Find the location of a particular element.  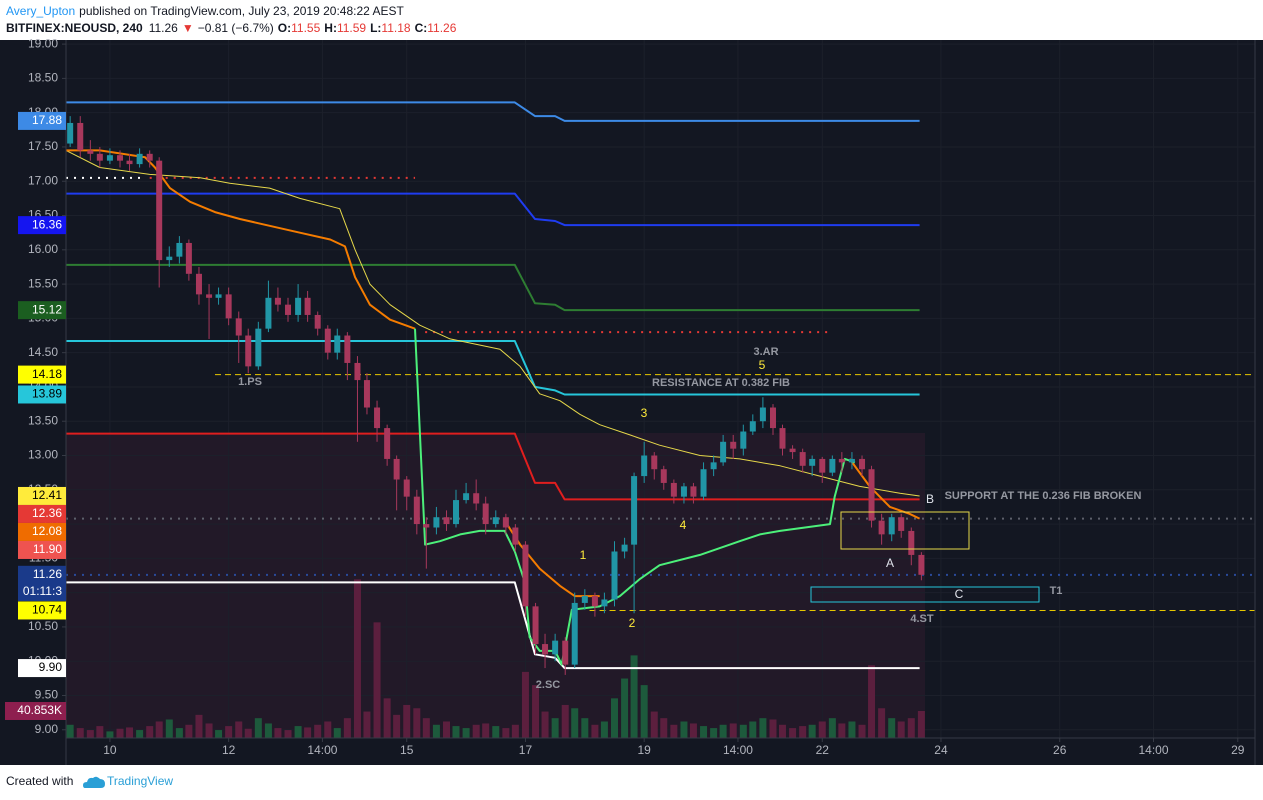

annotation: T1 is located at coordinates (1056, 591).